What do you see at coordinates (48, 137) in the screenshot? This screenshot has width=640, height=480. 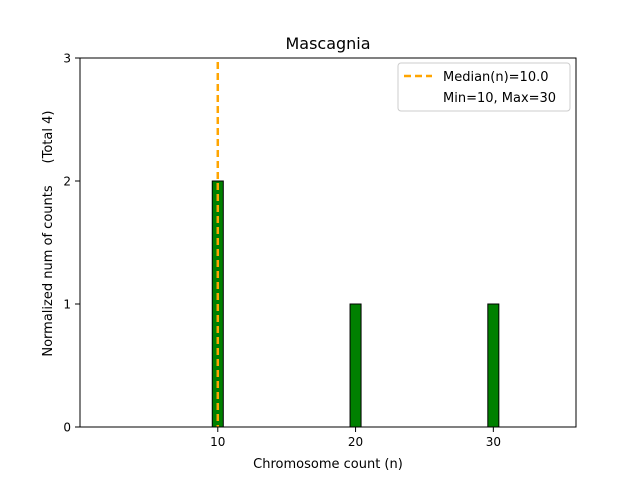 I see `y-axis-total-note: (Total 4)` at bounding box center [48, 137].